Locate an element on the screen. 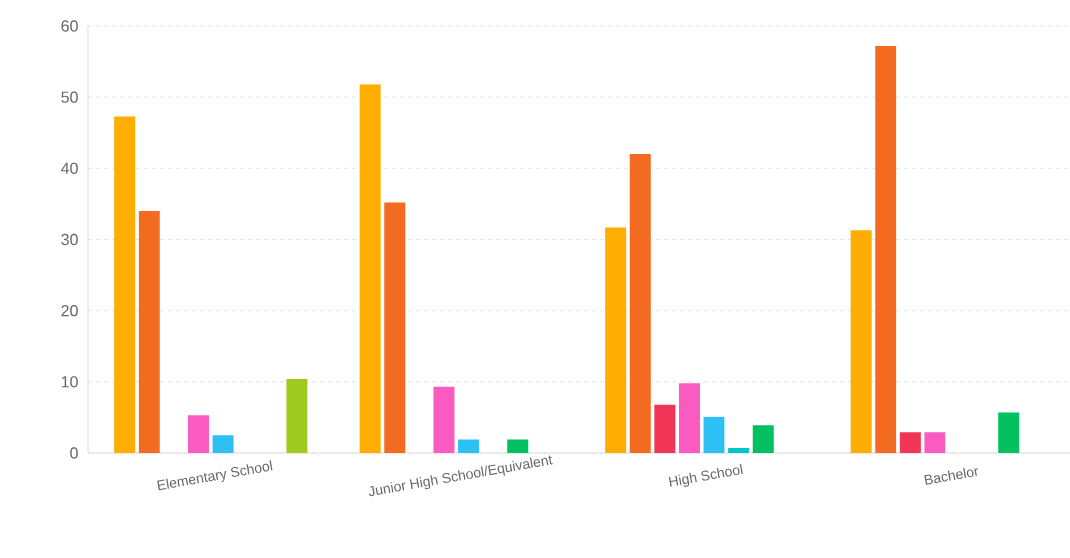  y-tick-label: 0 is located at coordinates (74, 453).